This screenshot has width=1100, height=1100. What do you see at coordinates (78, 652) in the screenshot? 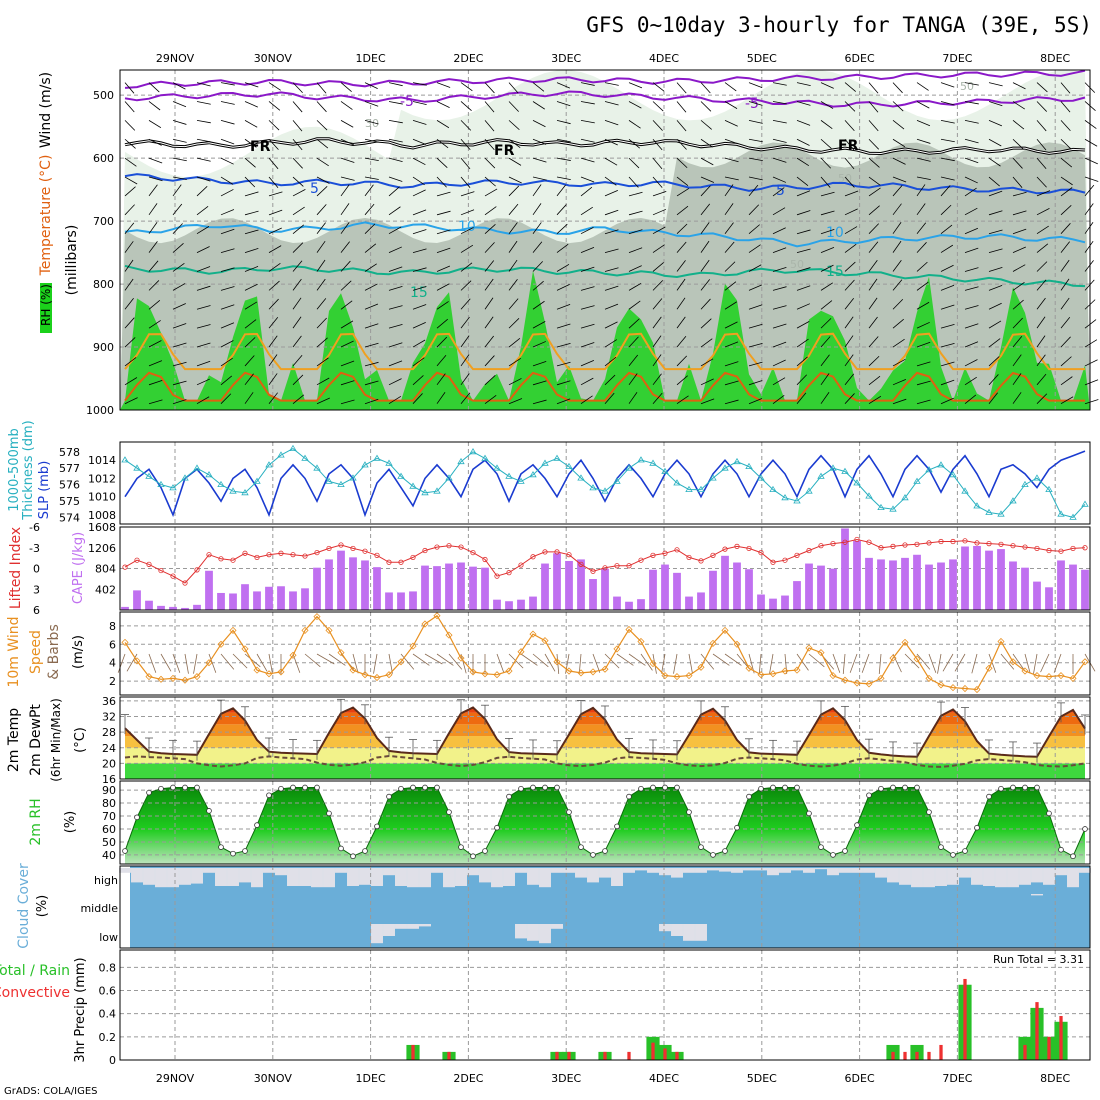
I see `y-label-wind-d: (m/s)` at bounding box center [78, 652].